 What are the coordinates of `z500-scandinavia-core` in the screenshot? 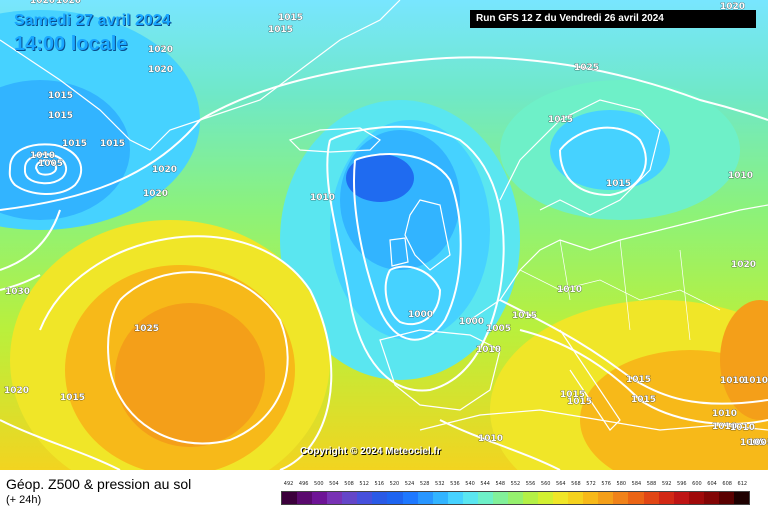 It's located at (610, 150).